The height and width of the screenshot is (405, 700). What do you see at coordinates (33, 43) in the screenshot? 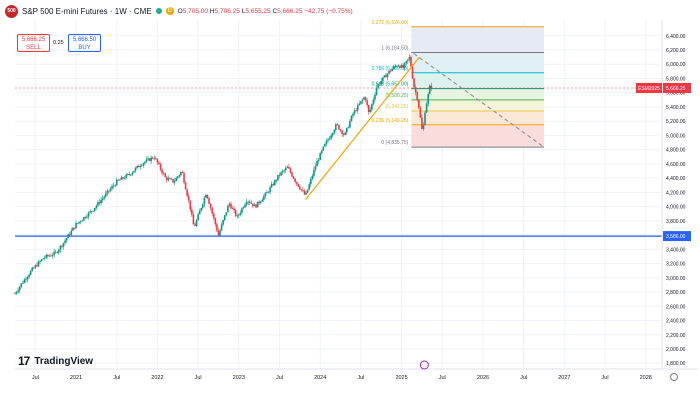
I see `sell-button: 5,666.25 SELL` at bounding box center [33, 43].